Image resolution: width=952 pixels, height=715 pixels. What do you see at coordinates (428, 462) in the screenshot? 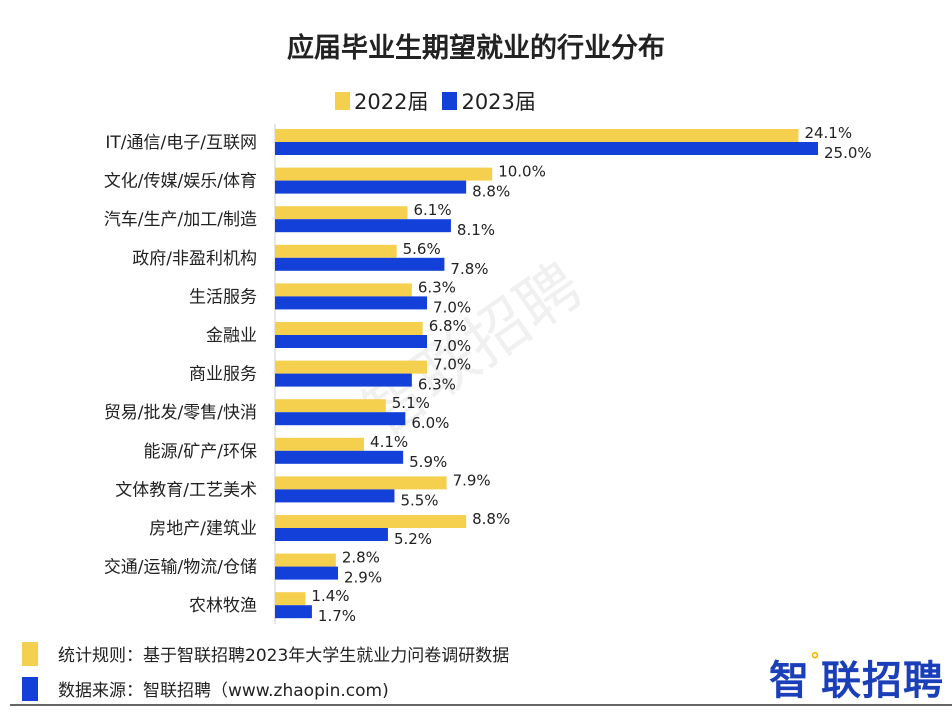
I see `data-label: 5.9%` at bounding box center [428, 462].